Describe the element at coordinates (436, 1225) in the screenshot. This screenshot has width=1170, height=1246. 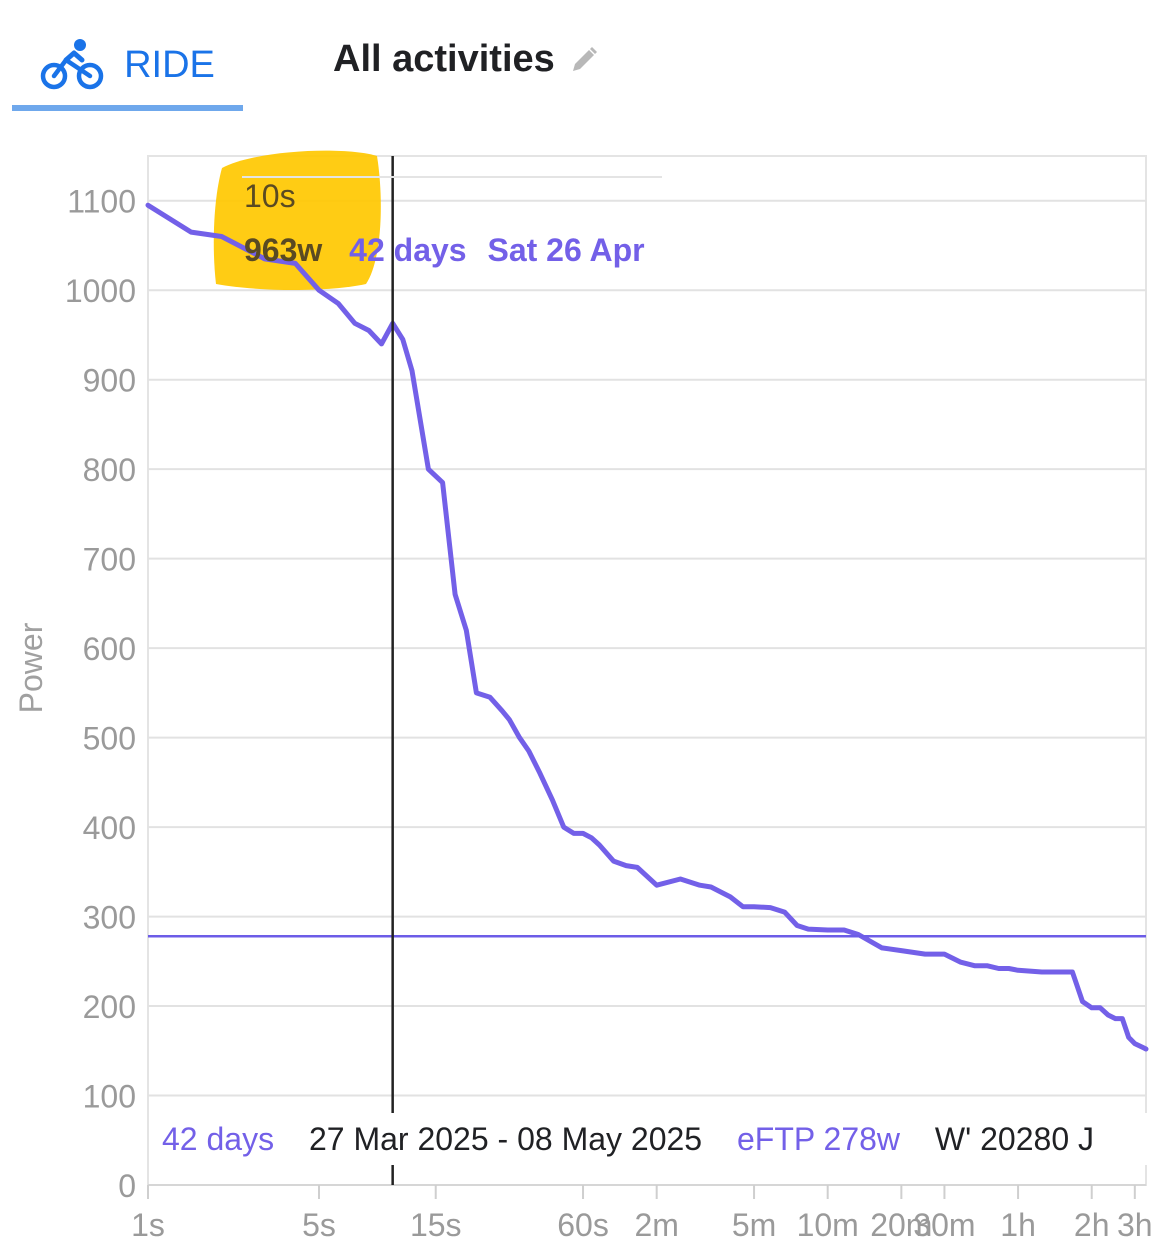
I see `x-tick-label: 15s` at that location.